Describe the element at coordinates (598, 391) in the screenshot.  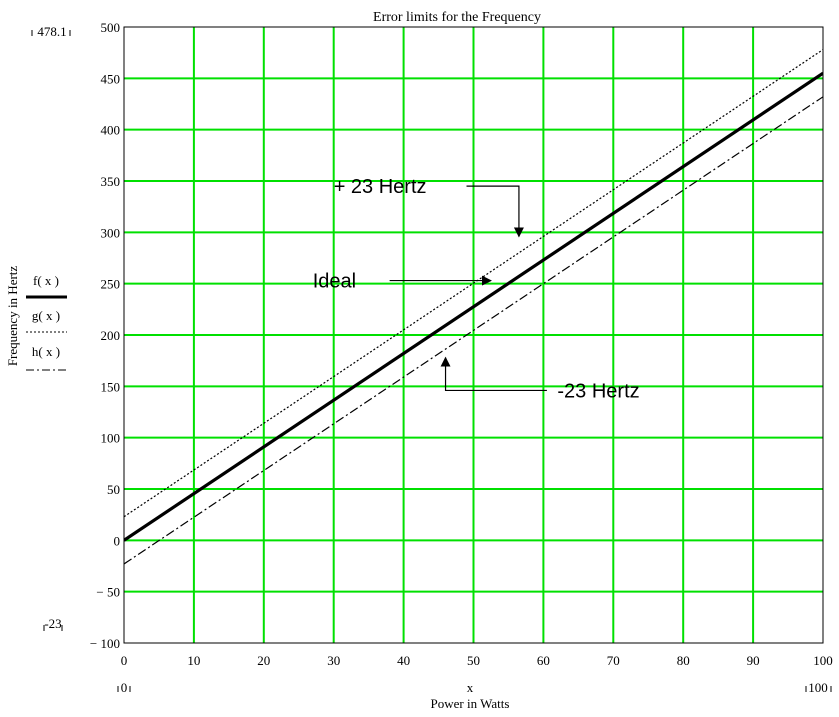
I see `annotation-text: -23 Hertz` at that location.